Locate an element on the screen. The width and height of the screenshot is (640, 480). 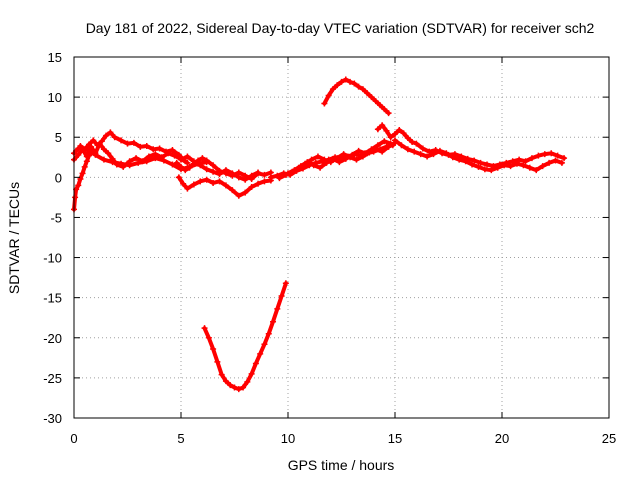
y-tick-label: -25 is located at coordinates (52, 378).